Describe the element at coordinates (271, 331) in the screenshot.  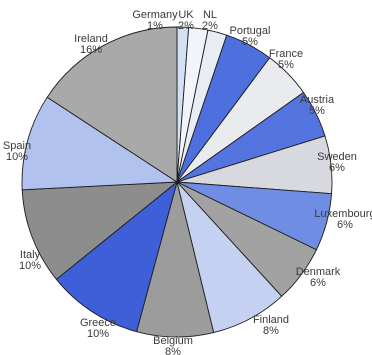
I see `slice-percent-finland: 8%` at that location.